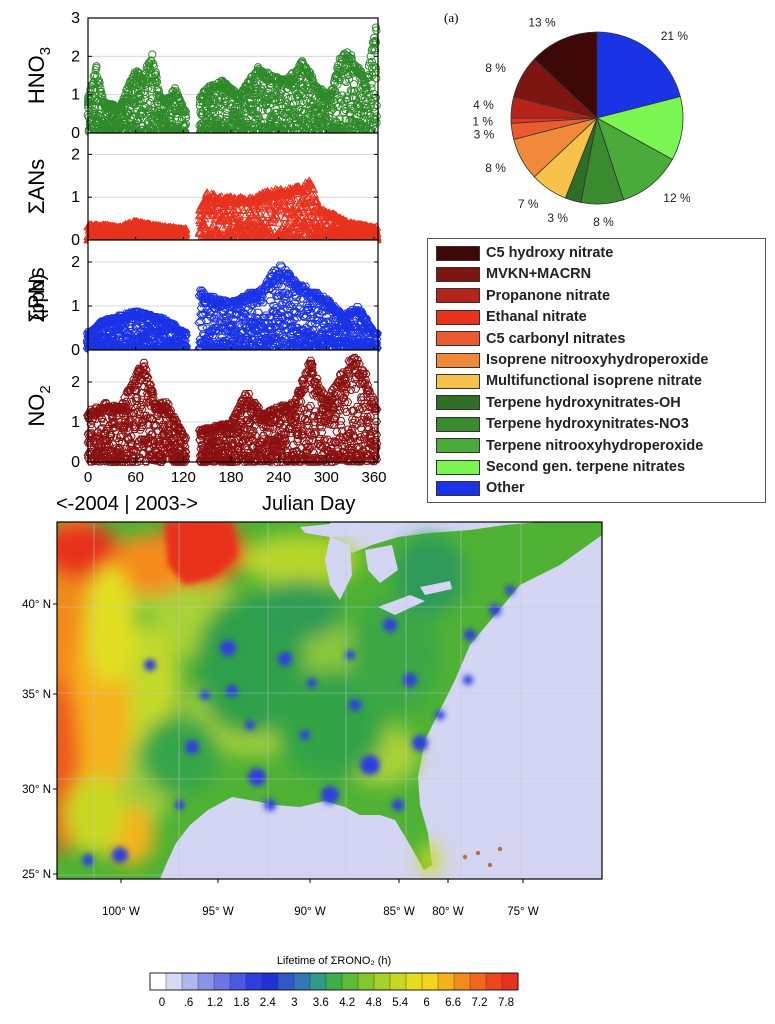 The width and height of the screenshot is (775, 1024). Describe the element at coordinates (45, 51) in the screenshot. I see `y-axis-label-subscript: 3` at that location.